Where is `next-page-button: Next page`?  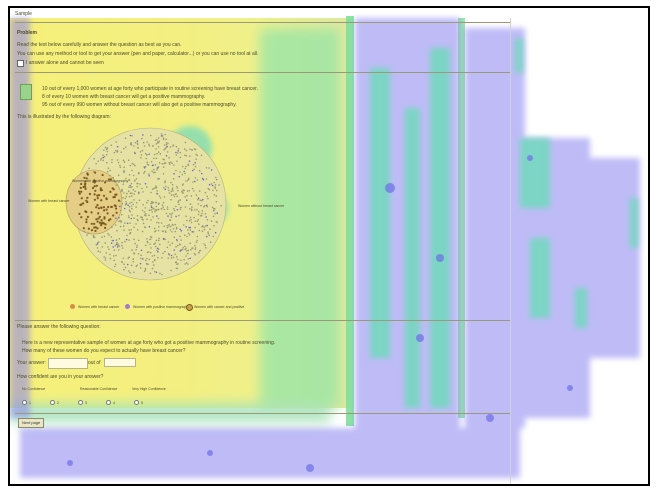 next-page-button: Next page is located at coordinates (31, 423).